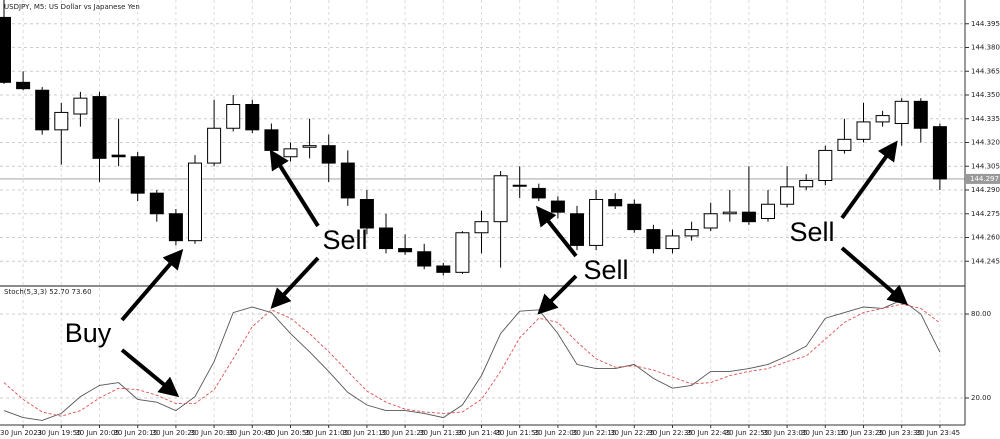 The width and height of the screenshot is (1000, 439). Describe the element at coordinates (326, 433) in the screenshot. I see `x-tick-label: 30 Jun 21:05` at that location.